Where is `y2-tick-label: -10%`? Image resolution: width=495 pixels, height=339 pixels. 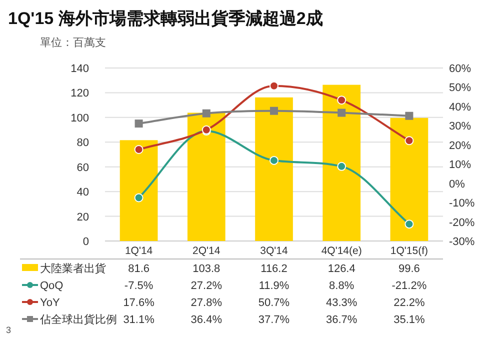
y2-tick-label: -10% is located at coordinates (462, 204).